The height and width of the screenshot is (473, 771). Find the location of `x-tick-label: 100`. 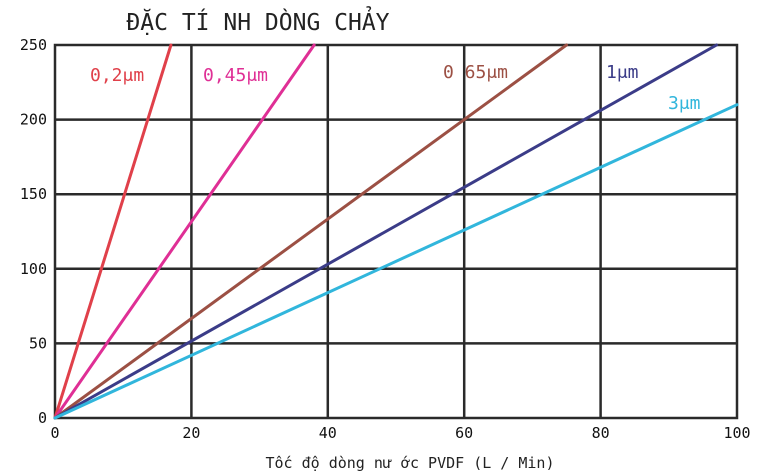

x-tick-label: 100 is located at coordinates (736, 433).